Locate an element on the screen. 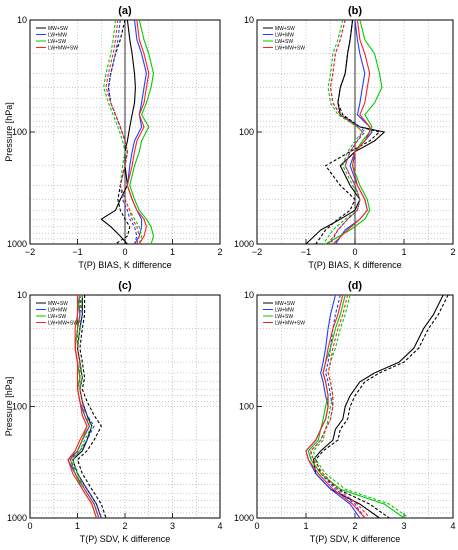 Image resolution: width=458 pixels, height=550 pixels. panel-title: (a) is located at coordinates (125, 11).